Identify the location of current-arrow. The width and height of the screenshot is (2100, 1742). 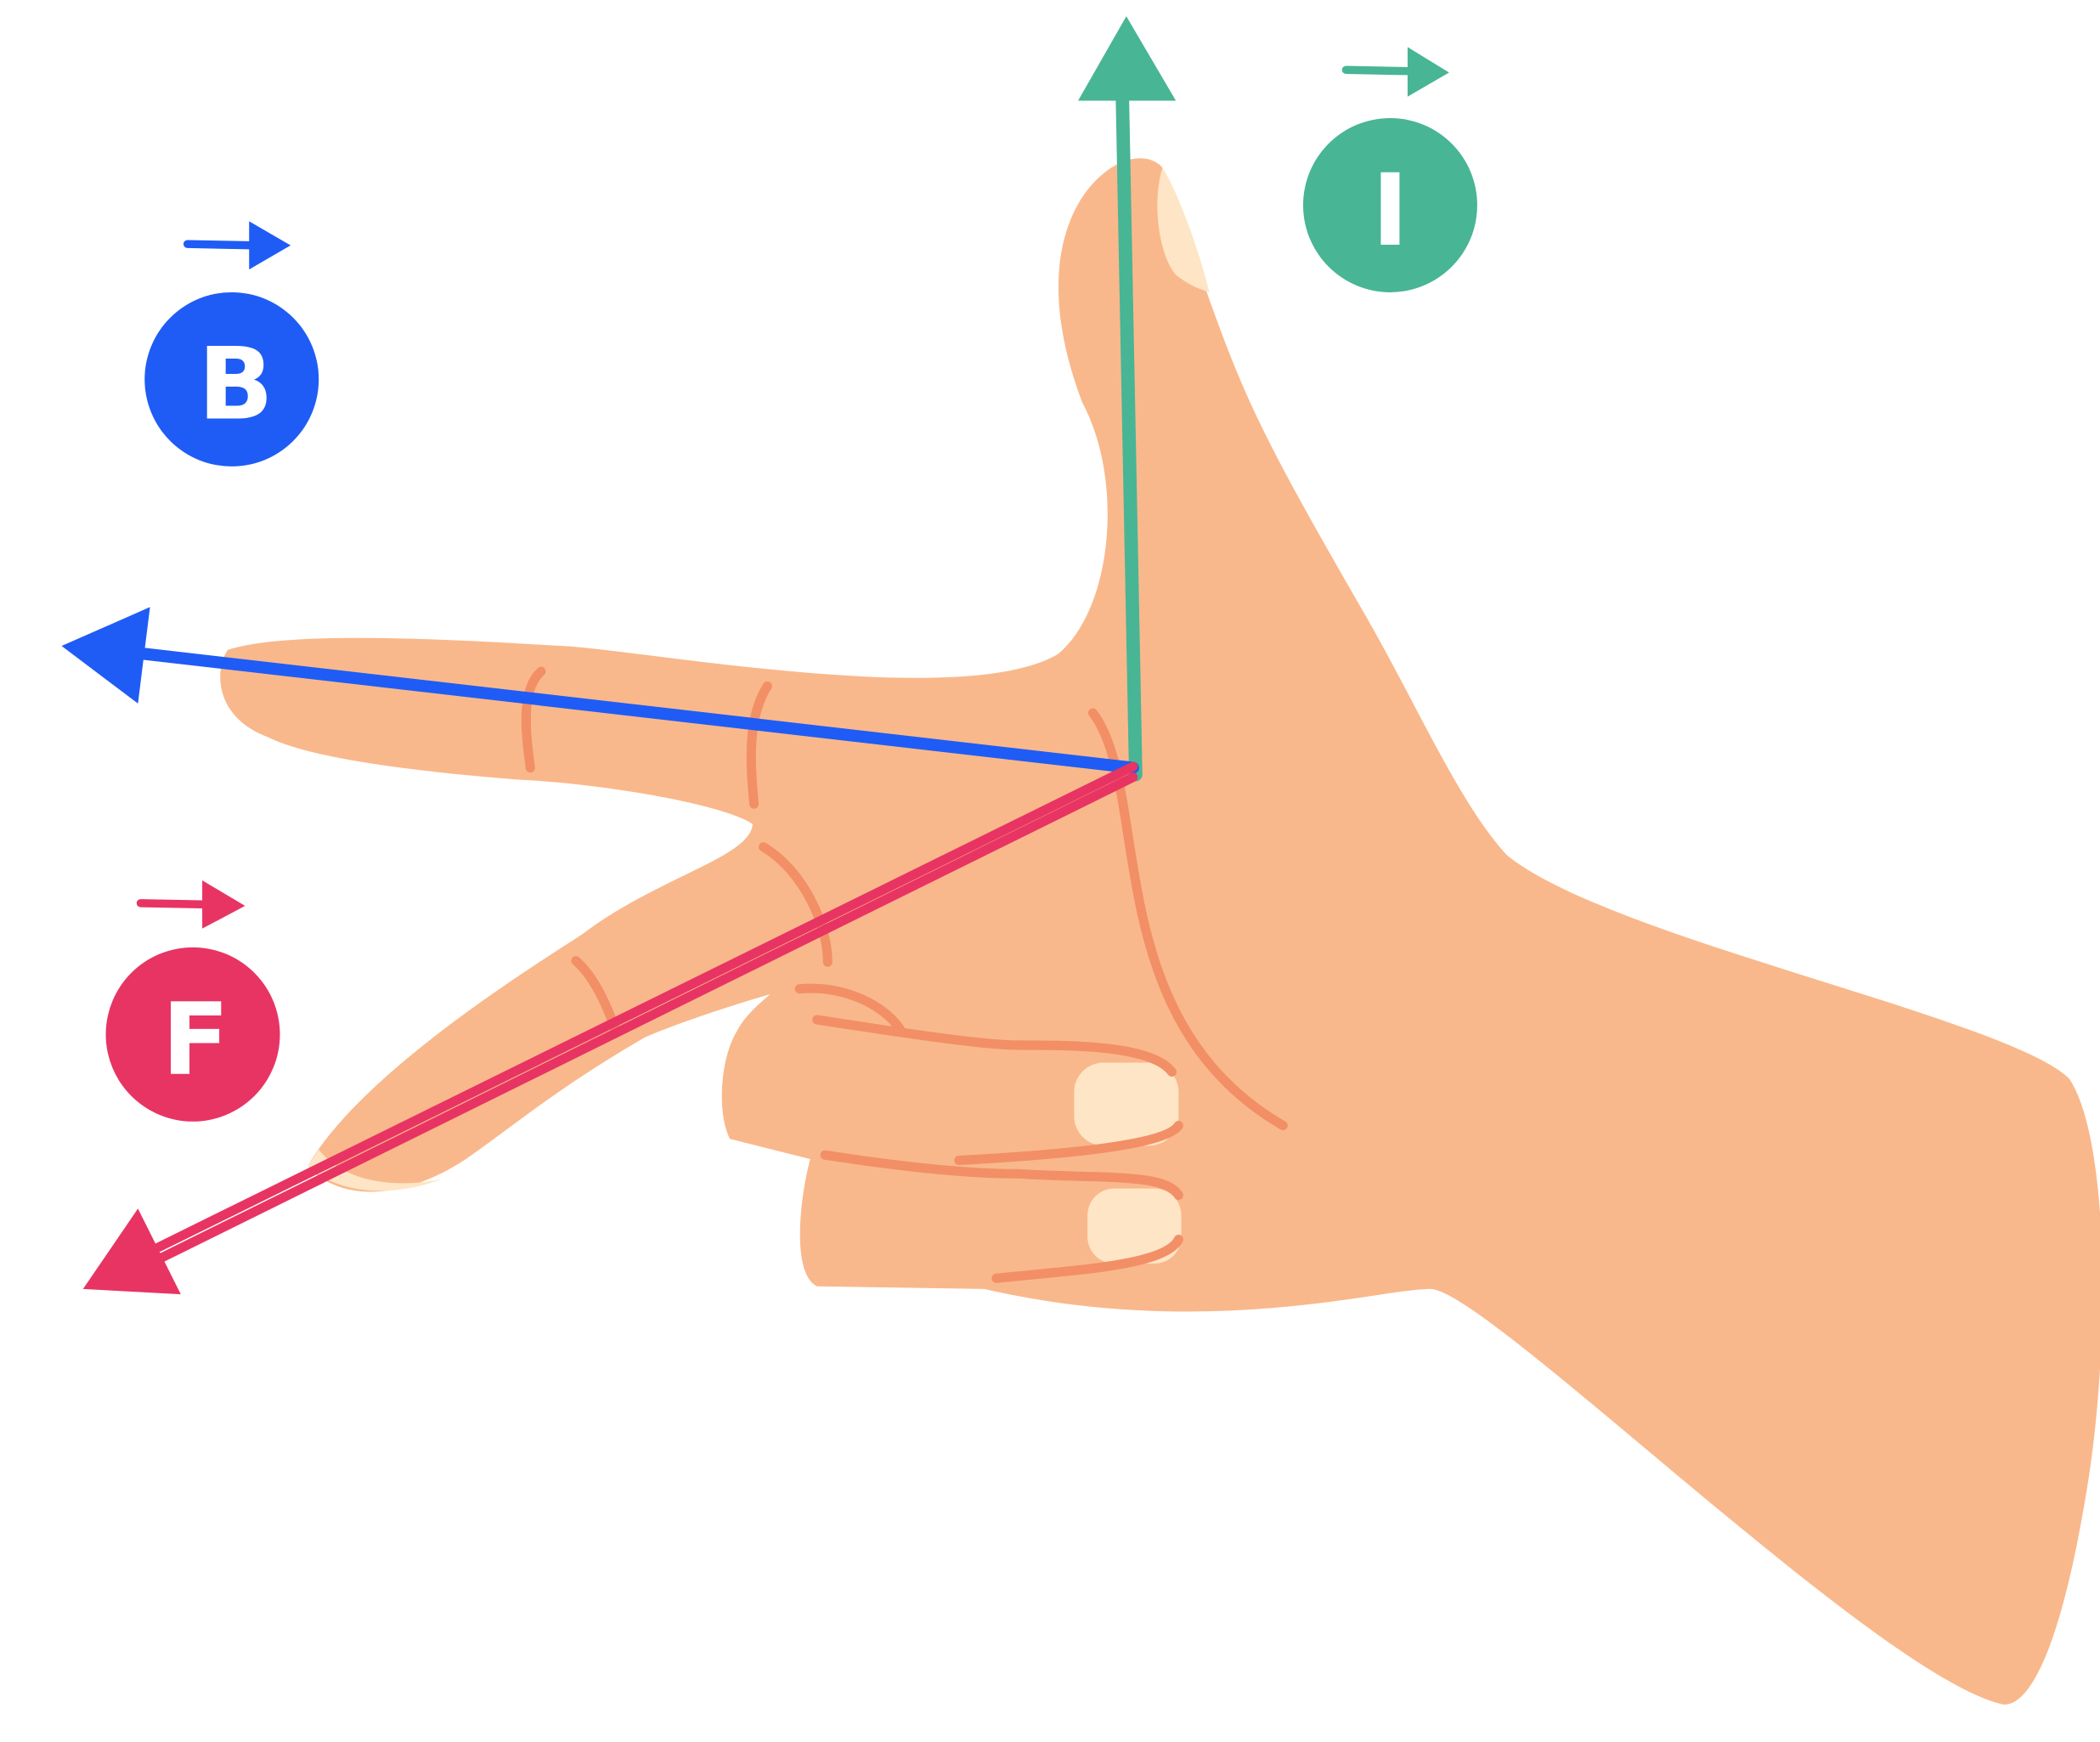
(1127, 399).